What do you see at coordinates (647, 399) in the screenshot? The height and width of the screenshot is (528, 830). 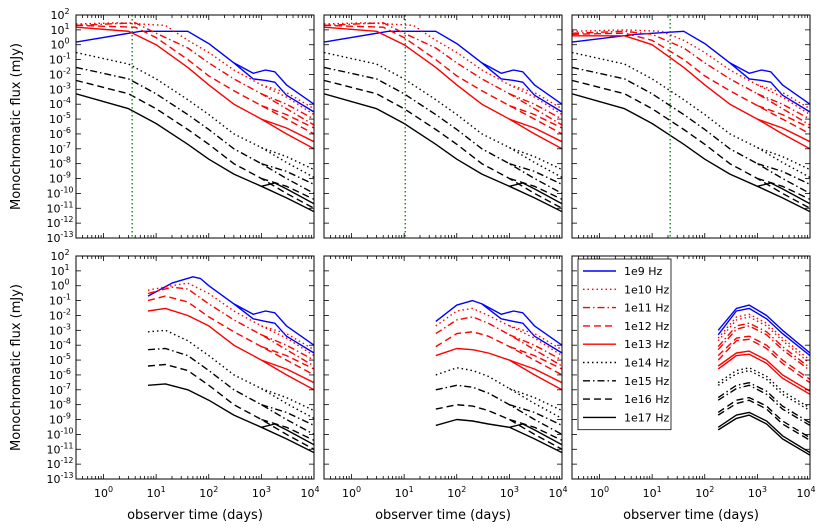 I see `legend-entry-label: 1e16 Hz` at bounding box center [647, 399].